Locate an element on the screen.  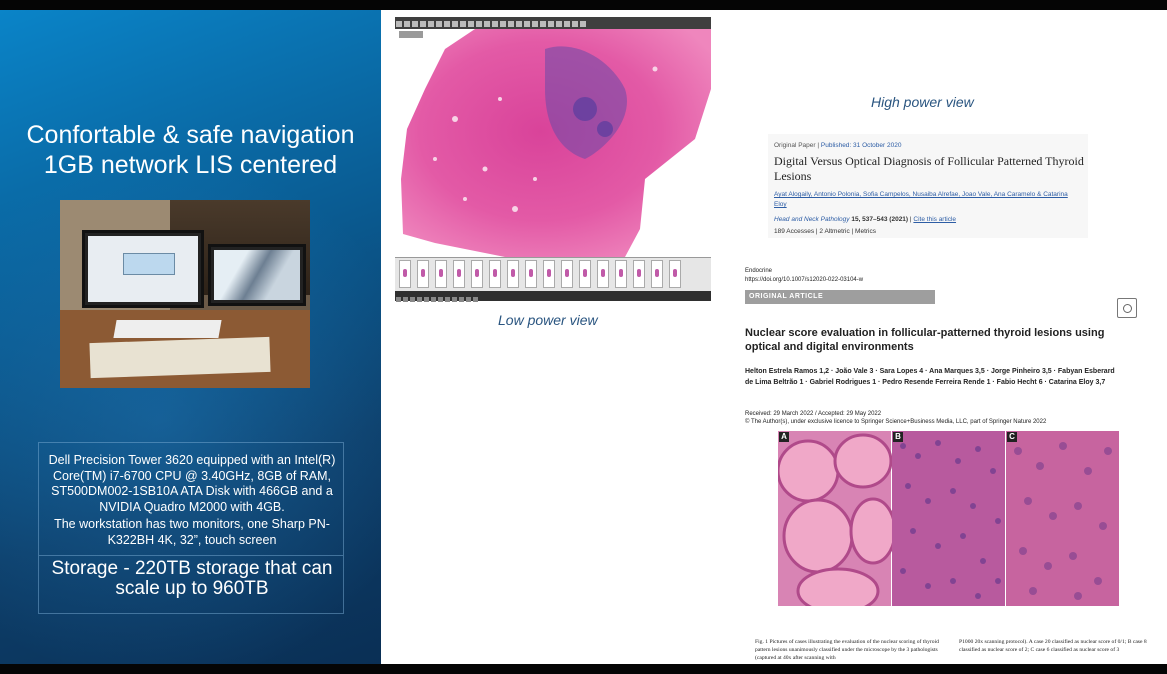
viewer-status-bar is located at coordinates (553, 296).